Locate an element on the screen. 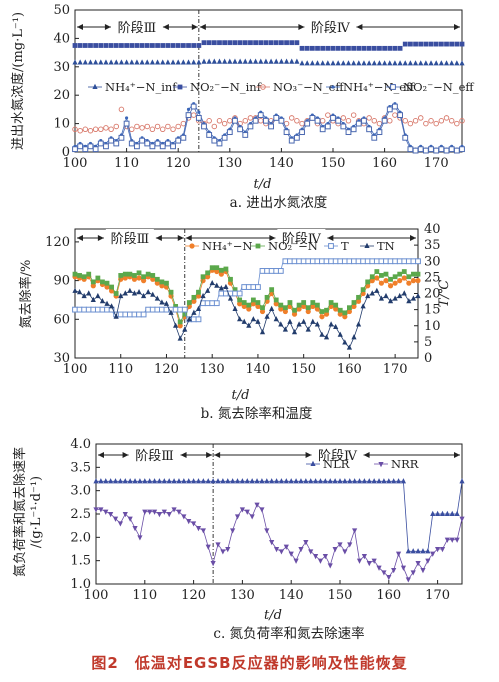  legend-label-nh4_eff: NH₄⁺−N_eff is located at coordinates (379, 87).